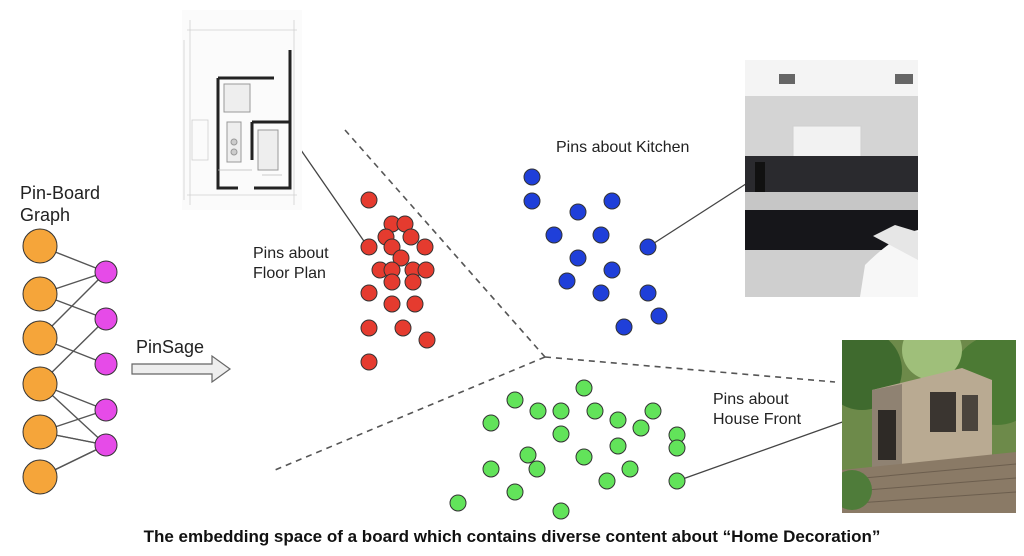 The height and width of the screenshot is (556, 1024). I want to click on floor-plan-cluster, so click(398, 281).